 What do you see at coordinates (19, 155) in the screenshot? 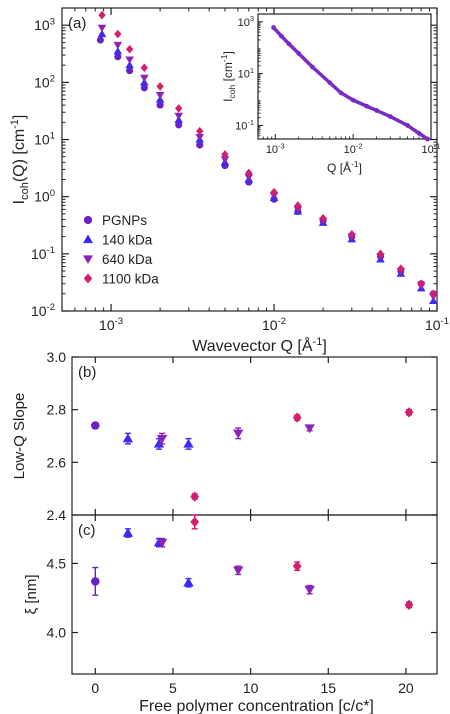
I see `y-axis-label-mid: (Q) [cm` at bounding box center [19, 155].